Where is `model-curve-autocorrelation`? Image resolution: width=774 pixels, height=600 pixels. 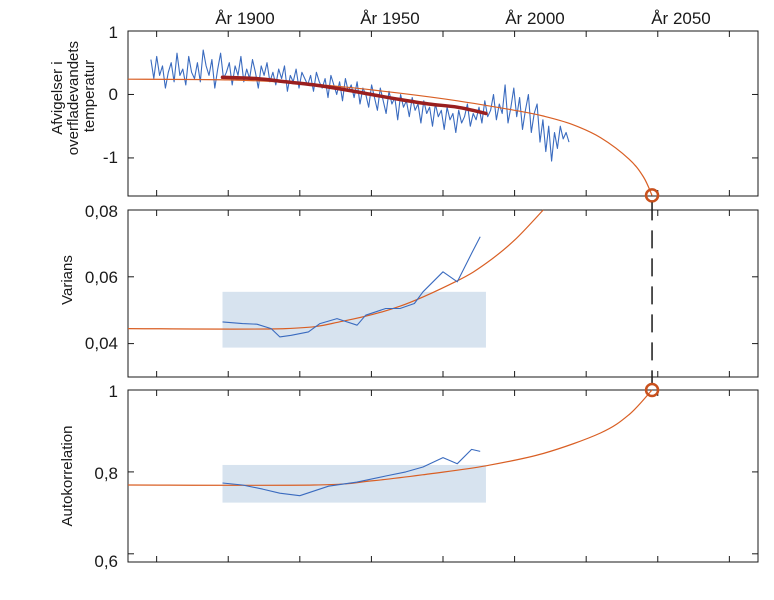
model-curve-autocorrelation is located at coordinates (390, 437).